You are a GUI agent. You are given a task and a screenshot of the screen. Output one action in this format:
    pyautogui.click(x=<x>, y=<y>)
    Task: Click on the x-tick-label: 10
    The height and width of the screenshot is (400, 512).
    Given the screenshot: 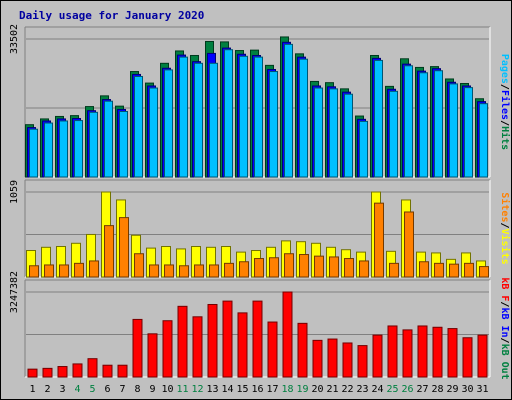 What is the action you would take?
    pyautogui.click(x=167, y=389)
    